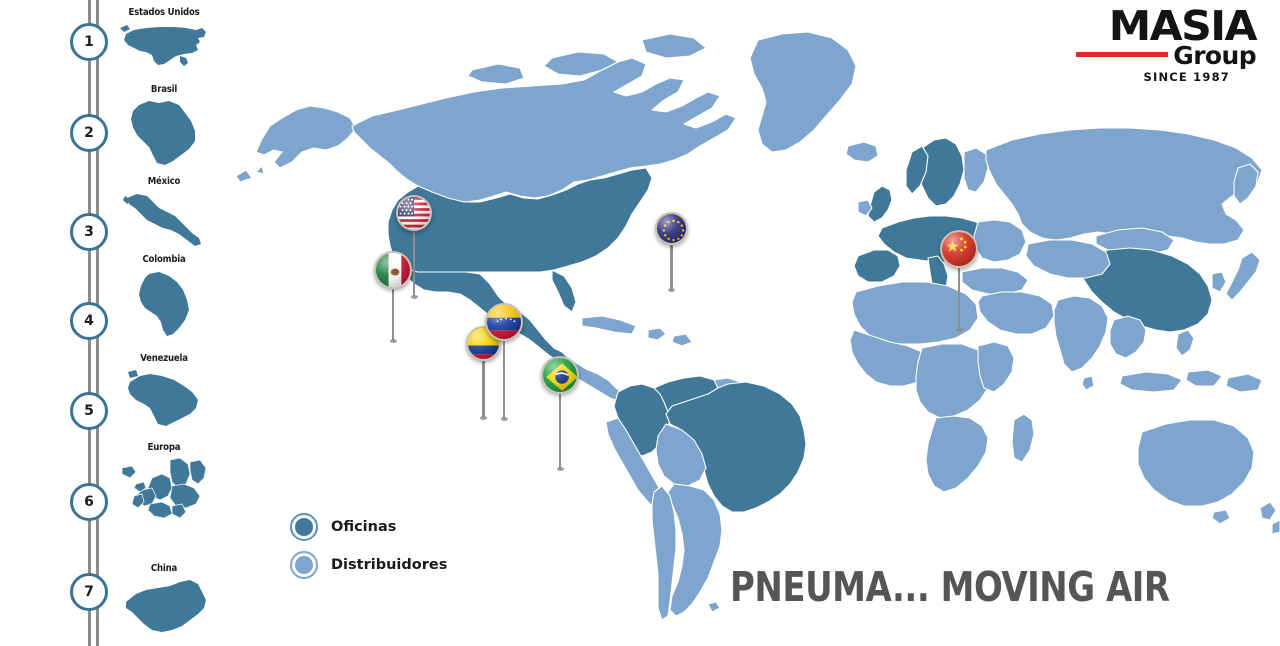 The width and height of the screenshot is (1280, 646). I want to click on sidebar-step-number: 1, so click(89, 42).